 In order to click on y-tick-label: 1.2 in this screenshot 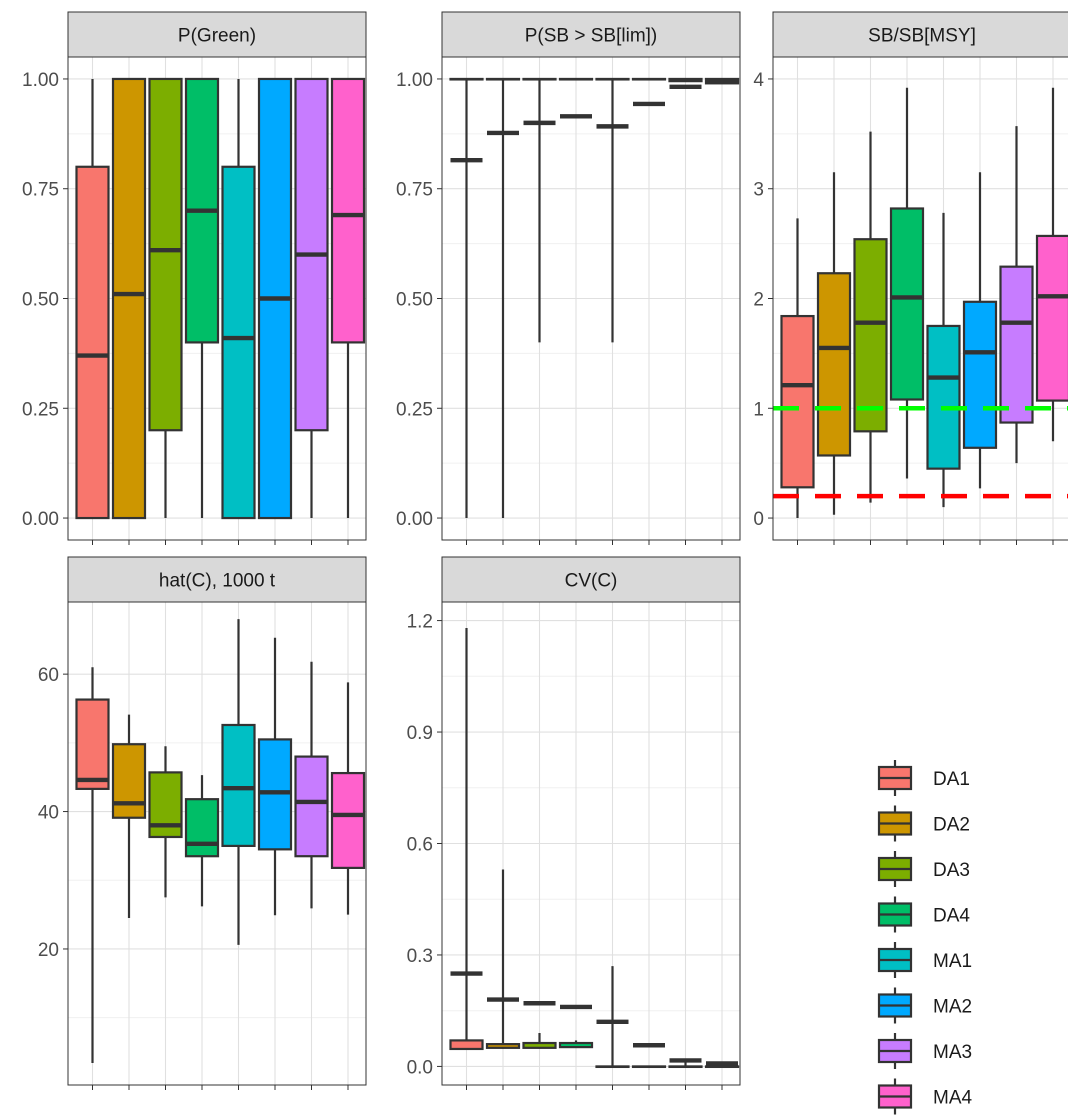, I will do `click(420, 622)`.